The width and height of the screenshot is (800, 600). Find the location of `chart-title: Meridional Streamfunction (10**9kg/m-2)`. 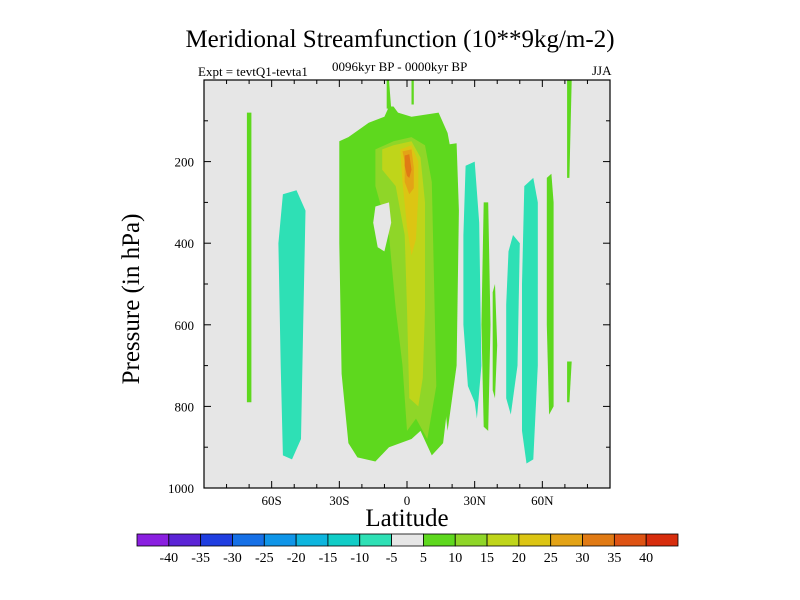

chart-title: Meridional Streamfunction (10**9kg/m-2) is located at coordinates (400, 39).